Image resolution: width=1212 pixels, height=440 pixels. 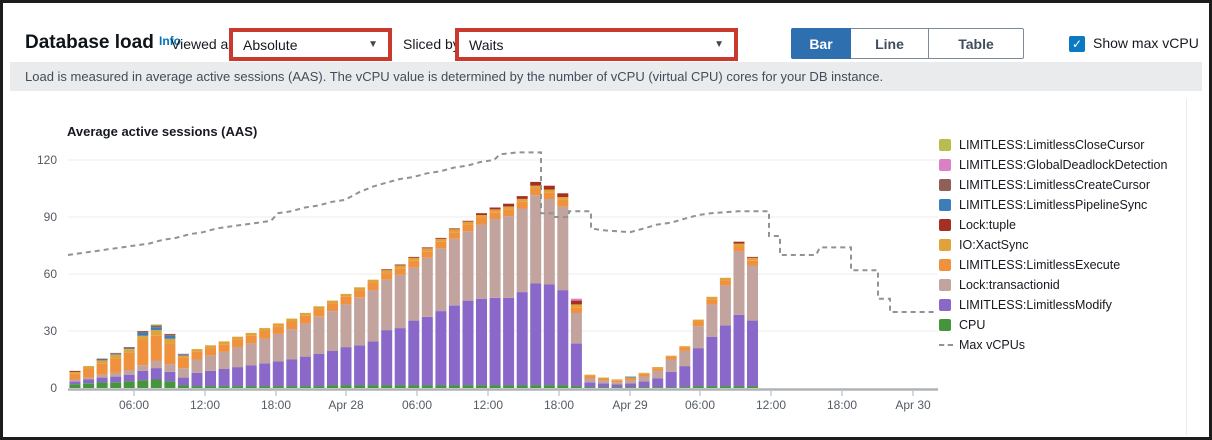 I want to click on legend-item: IO:XactSync, so click(x=1053, y=245).